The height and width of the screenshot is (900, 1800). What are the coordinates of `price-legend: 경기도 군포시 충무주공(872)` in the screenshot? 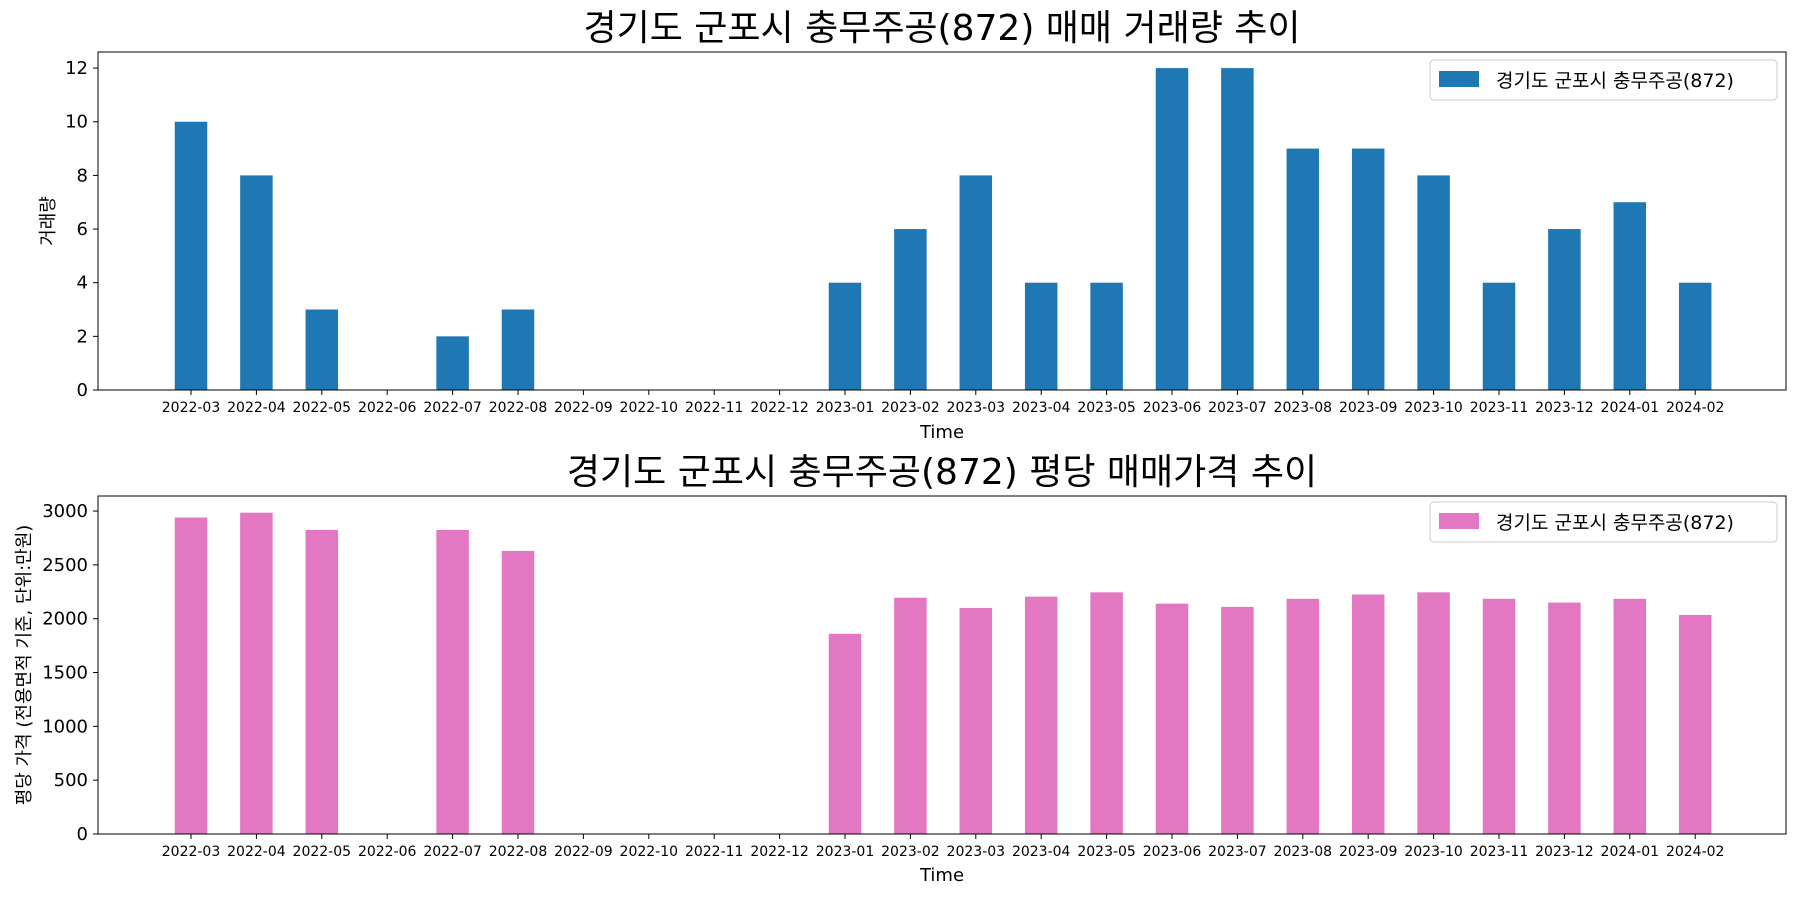 It's located at (1603, 522).